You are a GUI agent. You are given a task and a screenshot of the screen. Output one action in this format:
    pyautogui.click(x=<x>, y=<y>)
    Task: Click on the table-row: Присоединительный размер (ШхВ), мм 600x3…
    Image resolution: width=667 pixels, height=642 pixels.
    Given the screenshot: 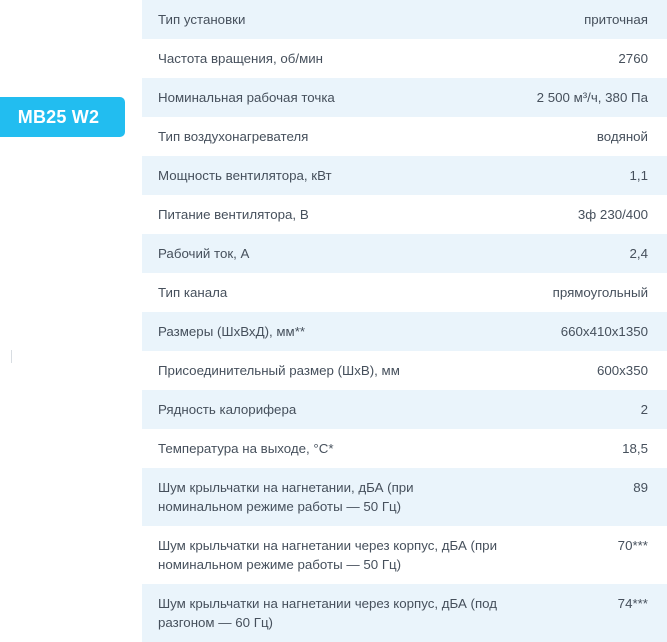 What is the action you would take?
    pyautogui.click(x=404, y=370)
    